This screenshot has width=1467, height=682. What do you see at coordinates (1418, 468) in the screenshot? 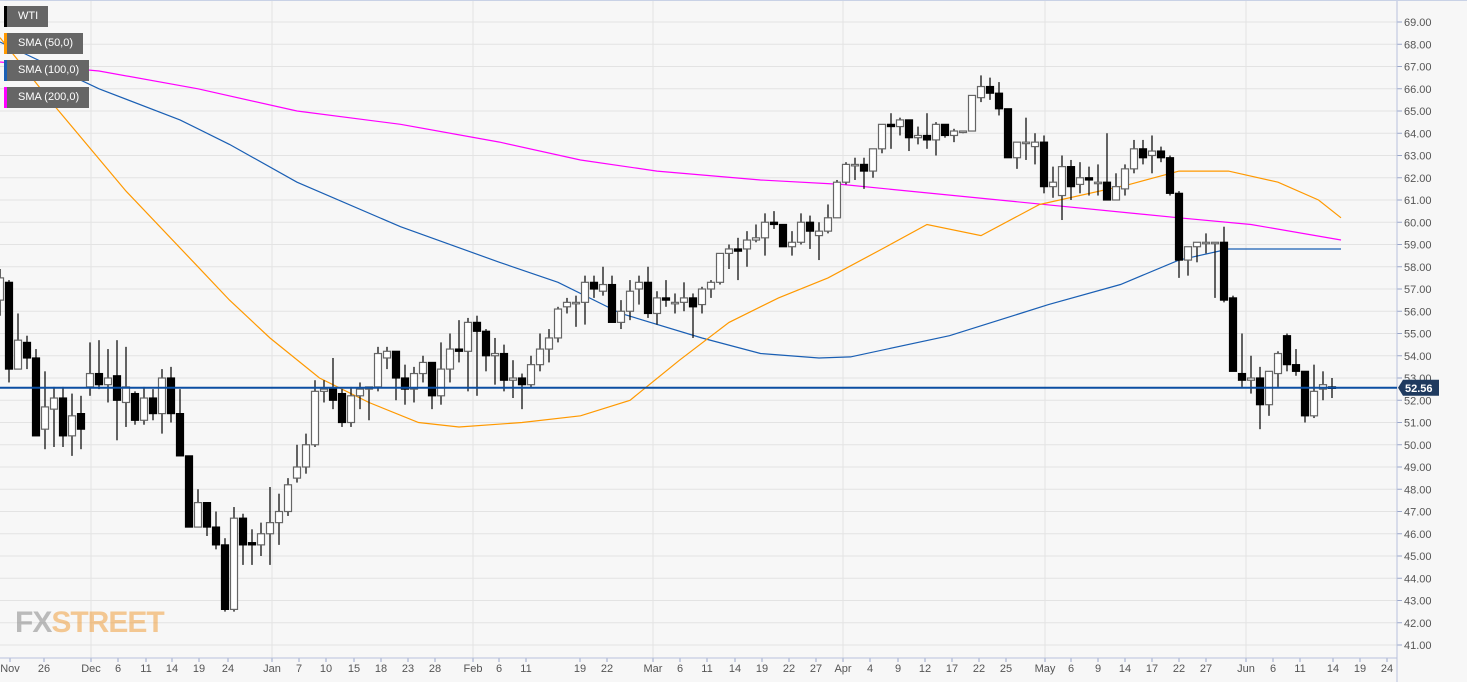
I see `y-tick-label: 49.00` at bounding box center [1418, 468].